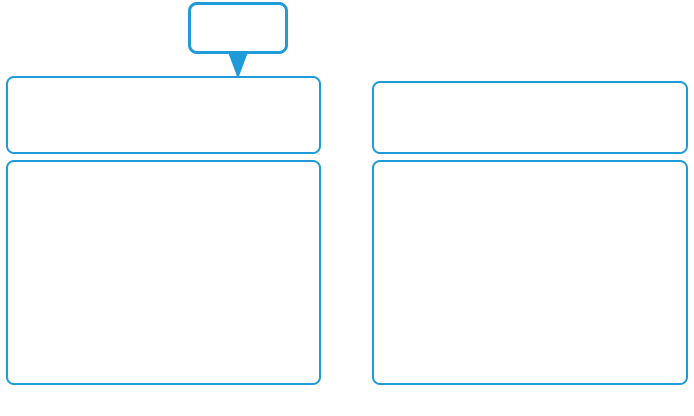  I want to click on magnified-grid-callout, so click(238, 28).